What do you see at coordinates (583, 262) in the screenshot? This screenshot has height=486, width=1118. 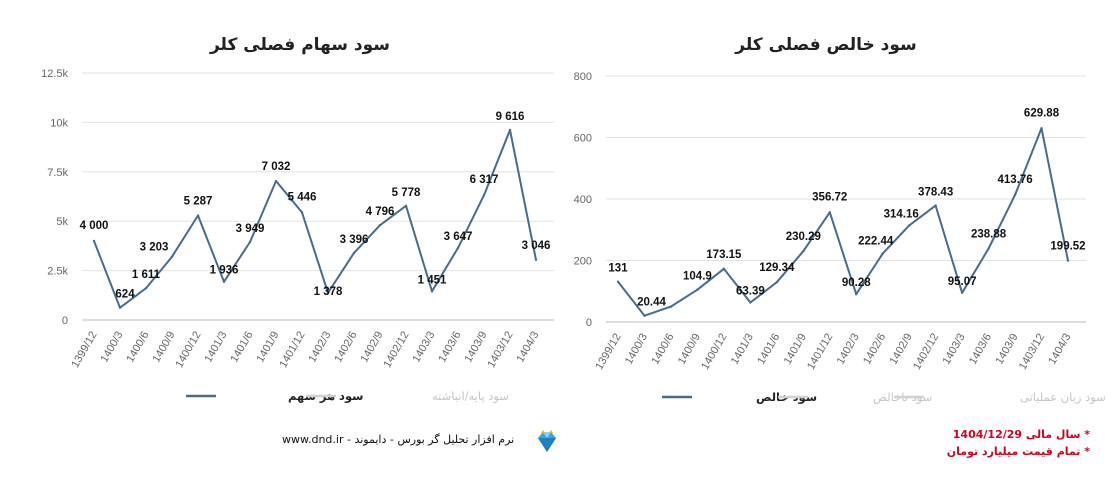 I see `y-tick-label: 200` at bounding box center [583, 262].